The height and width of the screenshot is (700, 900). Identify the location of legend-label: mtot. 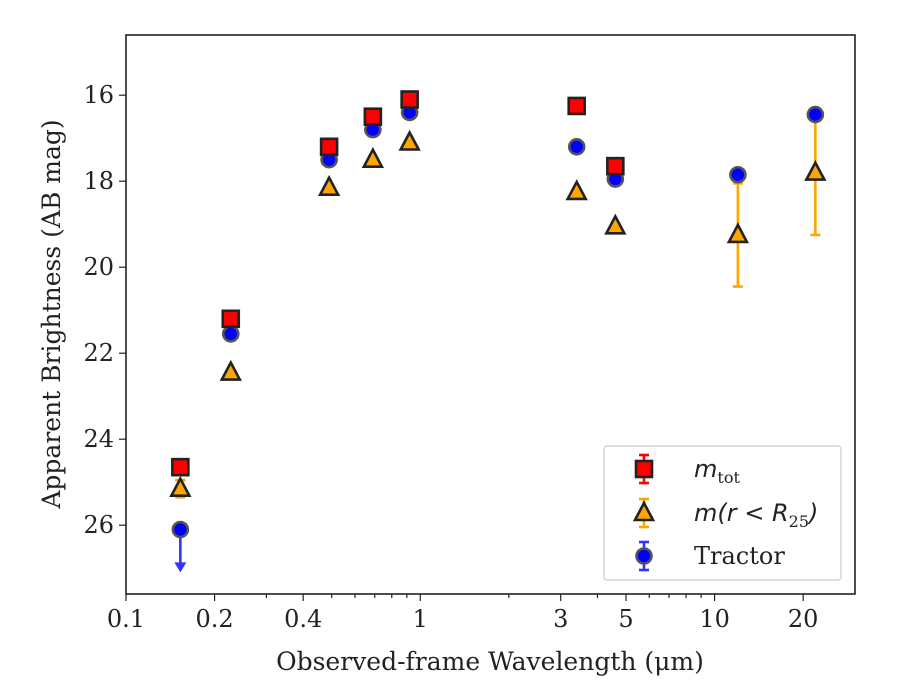
(717, 471).